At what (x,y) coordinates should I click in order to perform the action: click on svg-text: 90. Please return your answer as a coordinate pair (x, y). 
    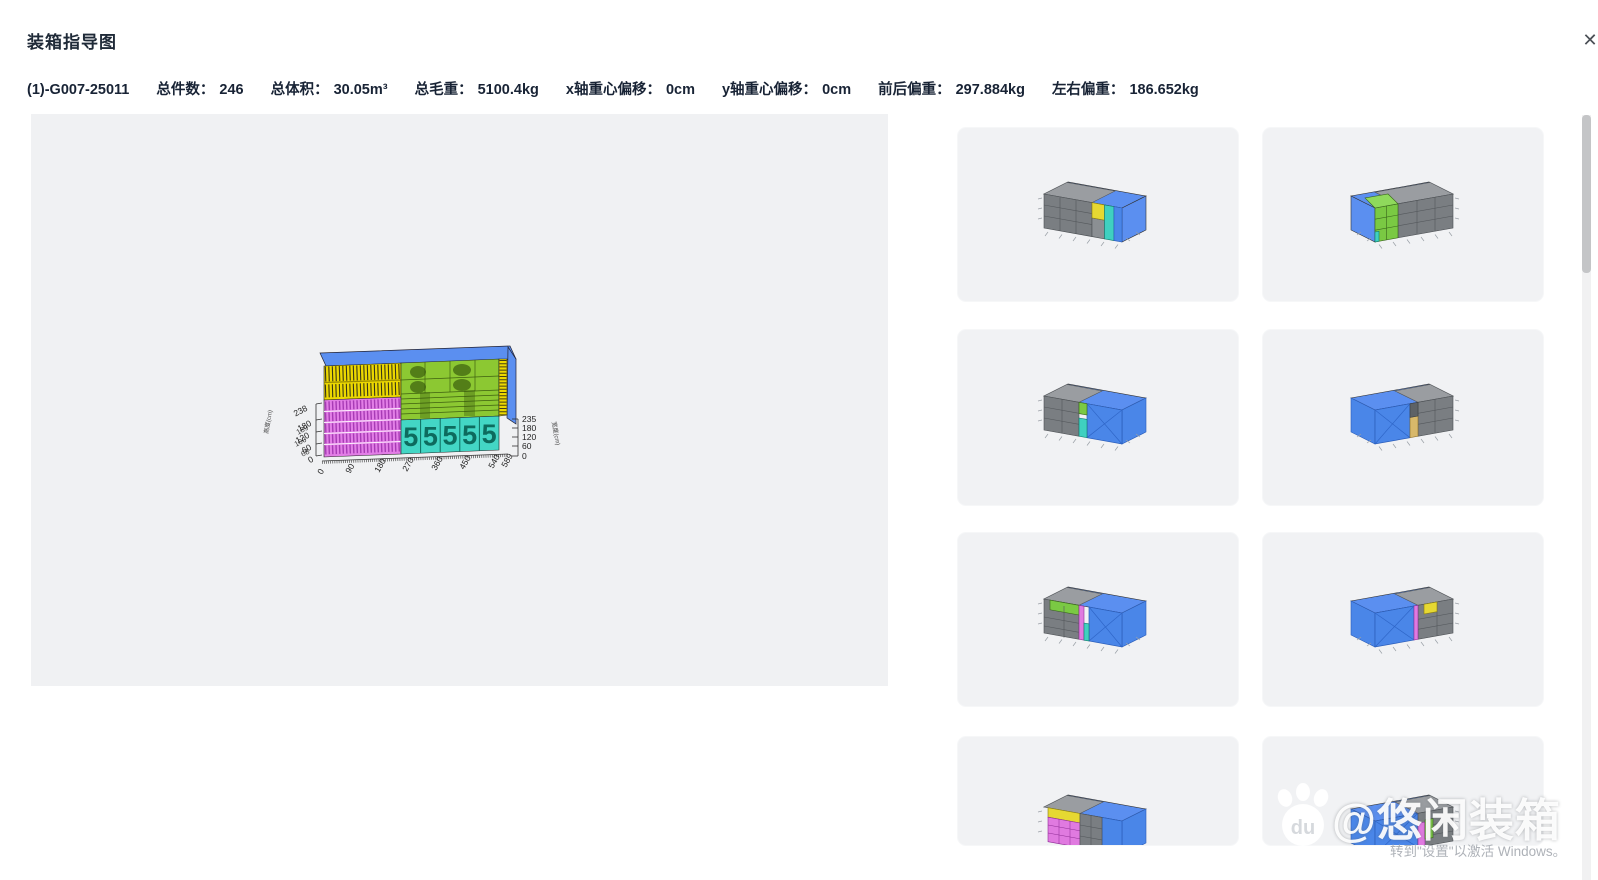
    Looking at the image, I should click on (350, 468).